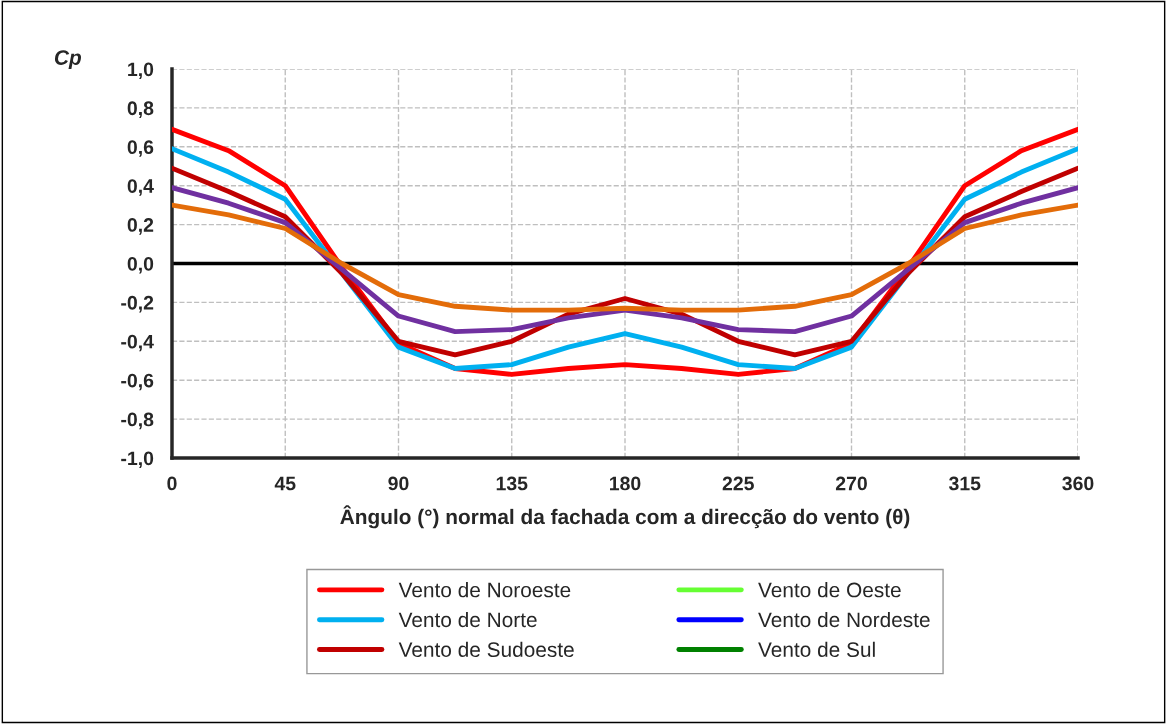 This screenshot has width=1167, height=724. Describe the element at coordinates (398, 483) in the screenshot. I see `x-tick-label: 90` at that location.